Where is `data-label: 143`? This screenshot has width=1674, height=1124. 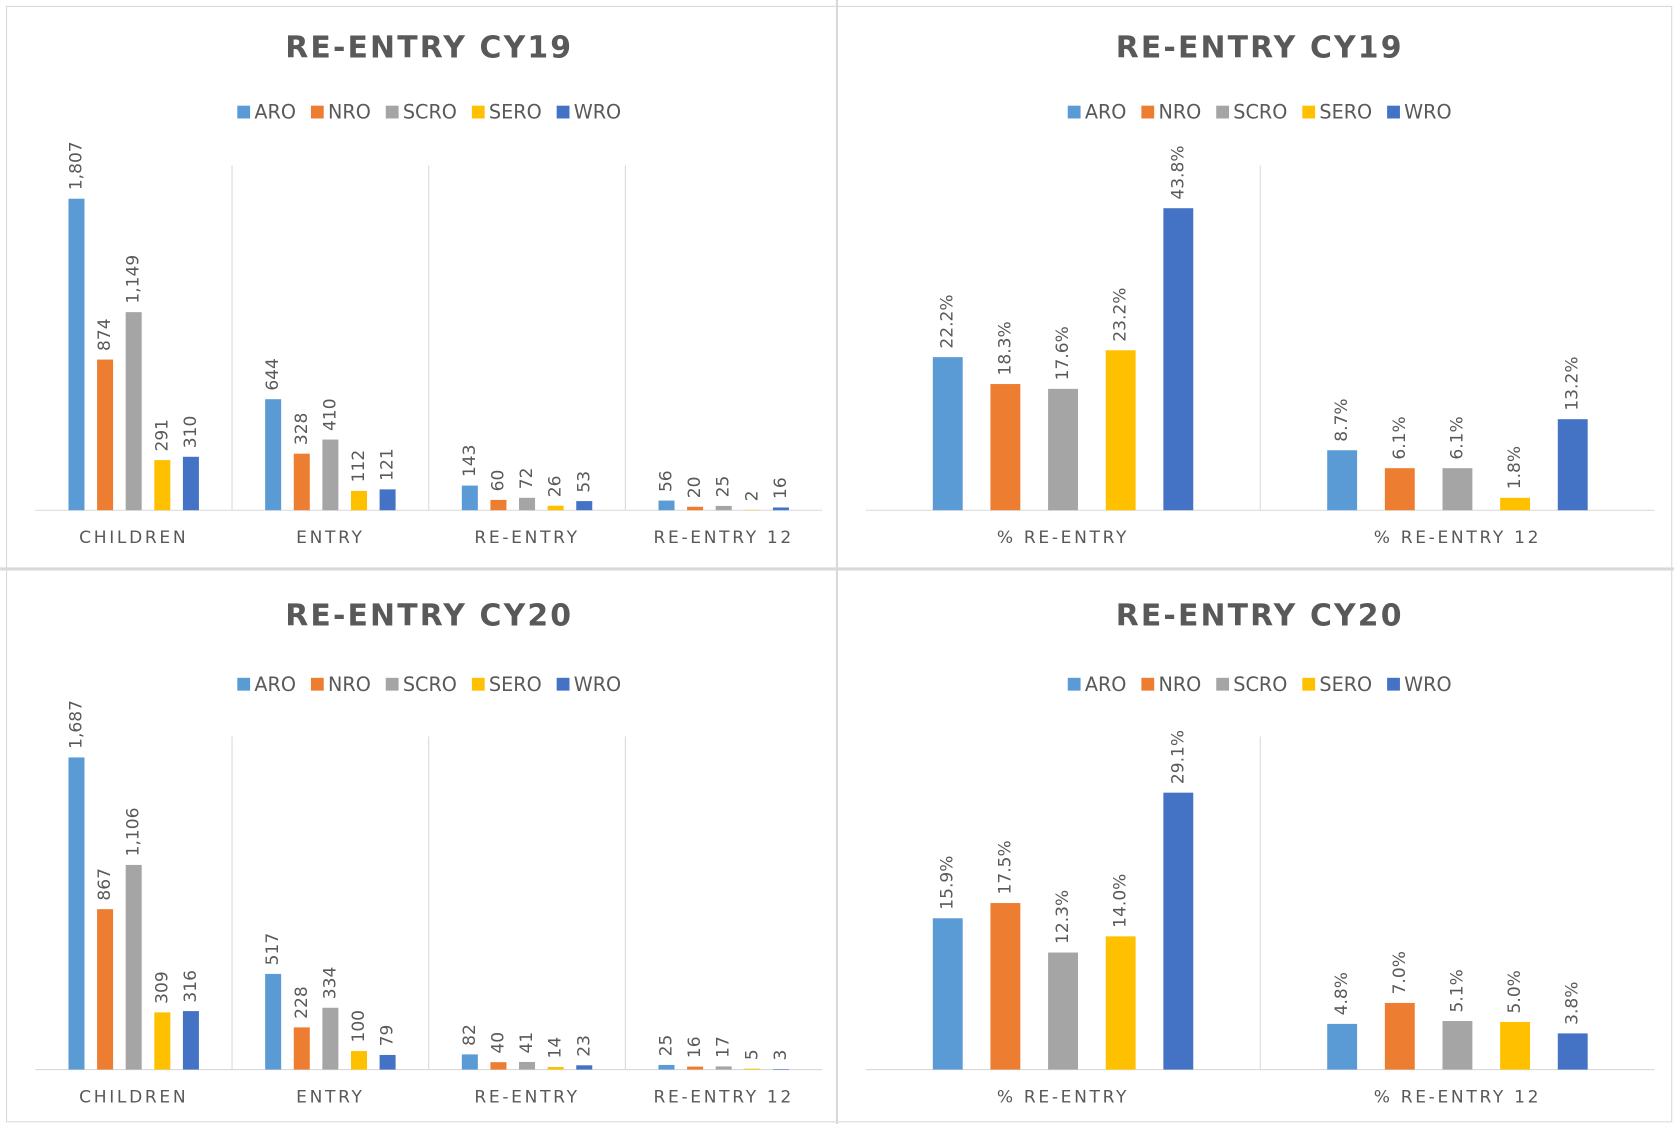 data-label: 143 is located at coordinates (470, 460).